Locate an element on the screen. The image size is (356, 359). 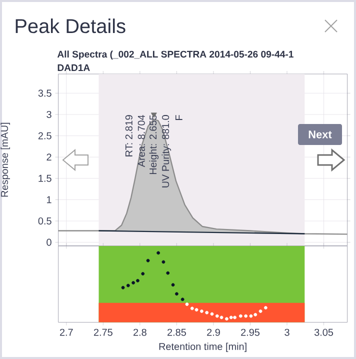
x-tick-label: 2.8 is located at coordinates (140, 332).